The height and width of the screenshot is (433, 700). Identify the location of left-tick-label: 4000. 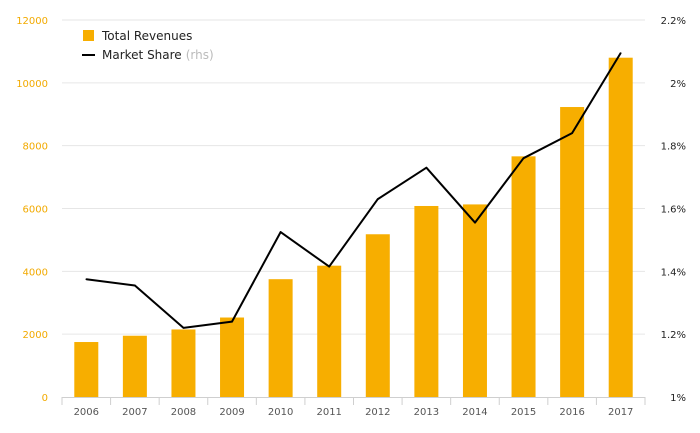
(35, 272).